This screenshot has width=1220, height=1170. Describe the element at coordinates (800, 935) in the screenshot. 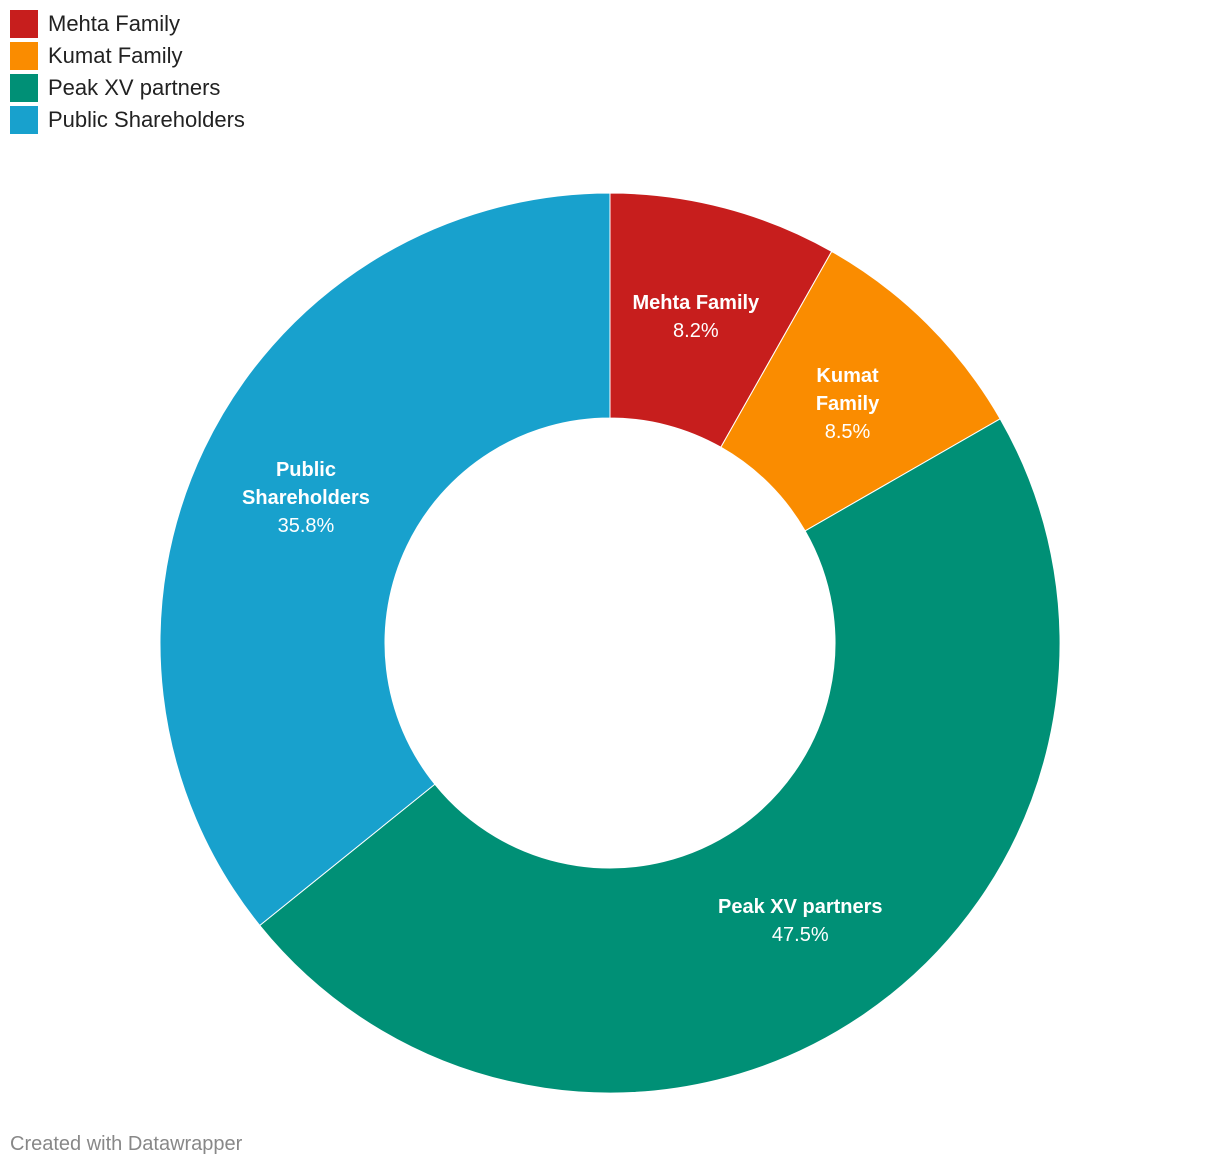

I see `slice-value: 47.5%` at that location.